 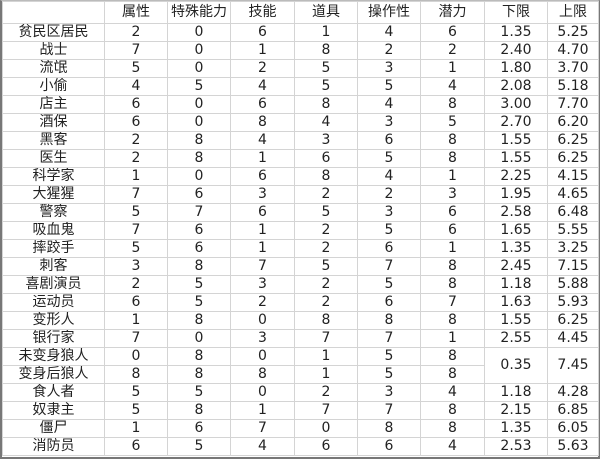 I want to click on min-cell: 2.15, so click(x=516, y=410).